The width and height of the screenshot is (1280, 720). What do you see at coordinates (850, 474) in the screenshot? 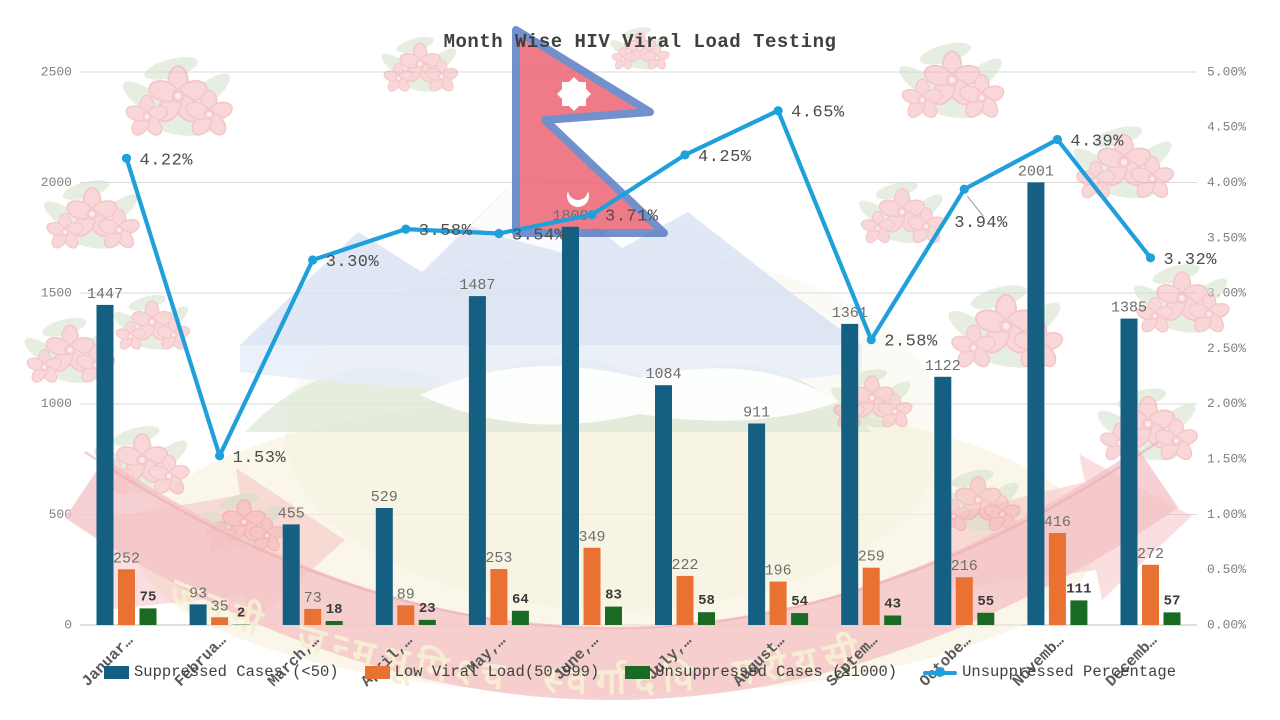
I see `bar-s0-m8` at bounding box center [850, 474].